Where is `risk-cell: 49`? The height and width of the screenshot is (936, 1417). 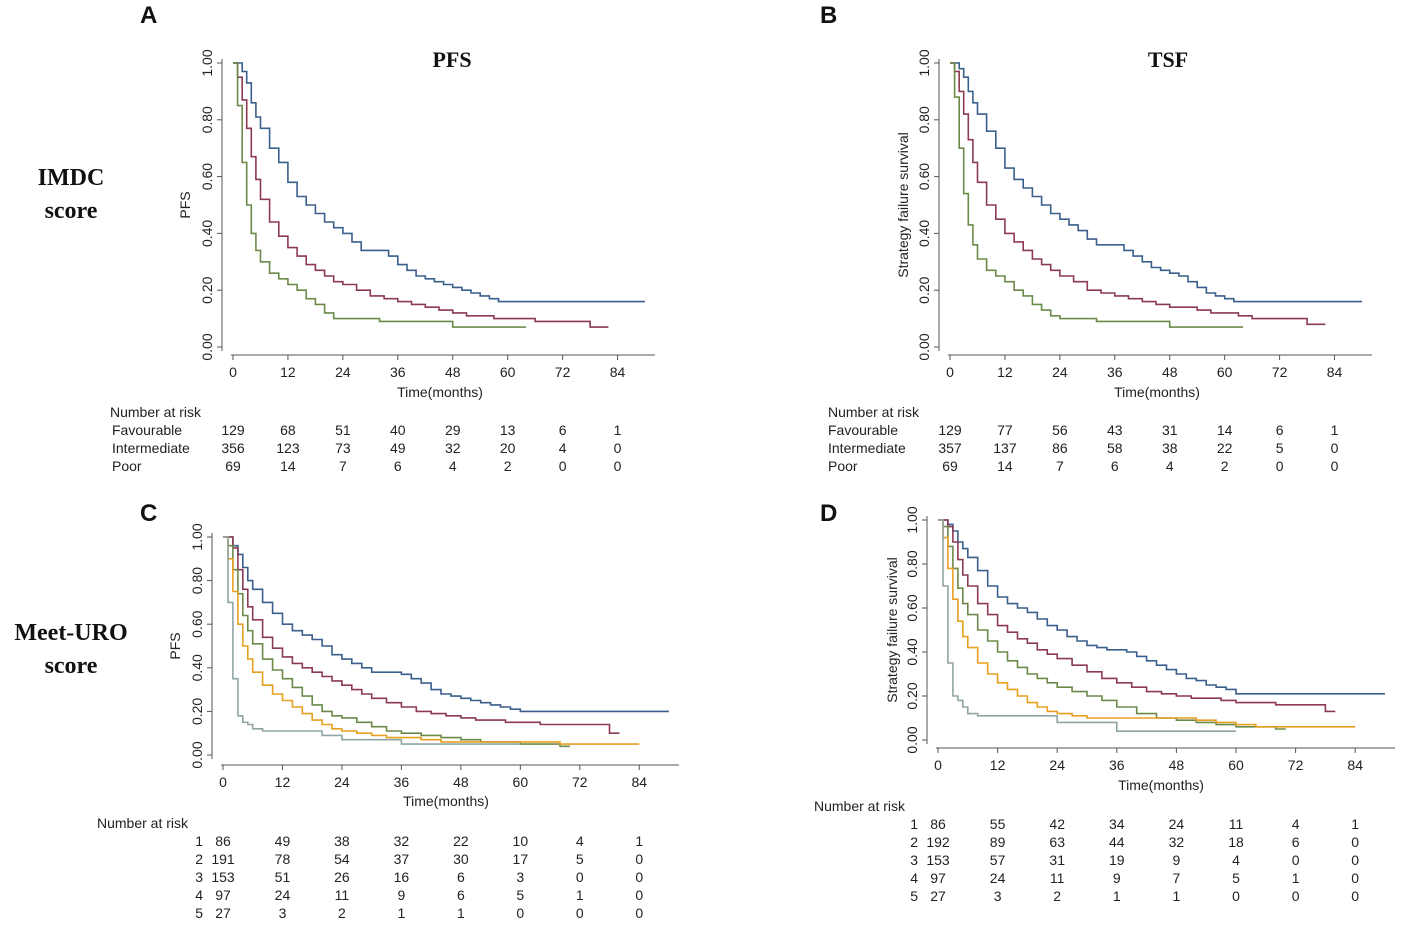 risk-cell: 49 is located at coordinates (283, 841).